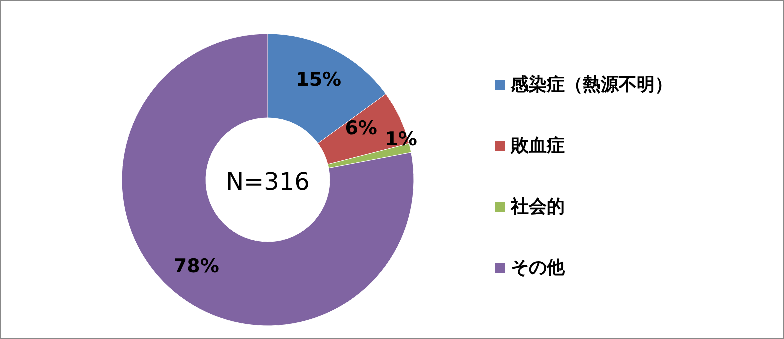 Image resolution: width=784 pixels, height=339 pixels. What do you see at coordinates (537, 207) in the screenshot?
I see `legend-label: 社会的` at bounding box center [537, 207].